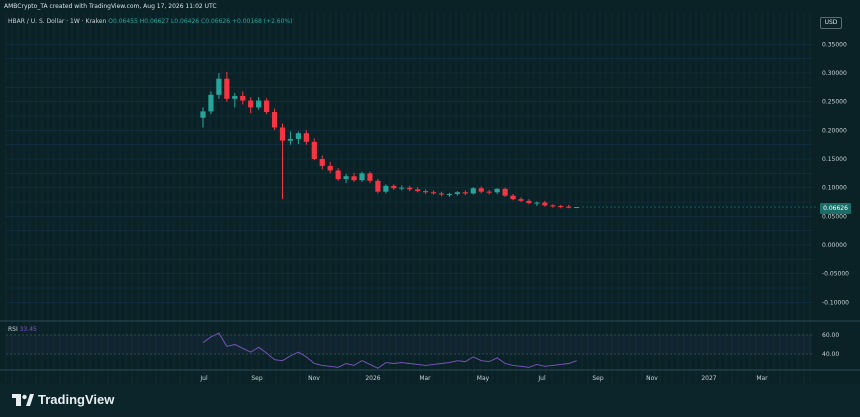 The width and height of the screenshot is (860, 417). I want to click on x-tick-label: 2027, so click(708, 378).